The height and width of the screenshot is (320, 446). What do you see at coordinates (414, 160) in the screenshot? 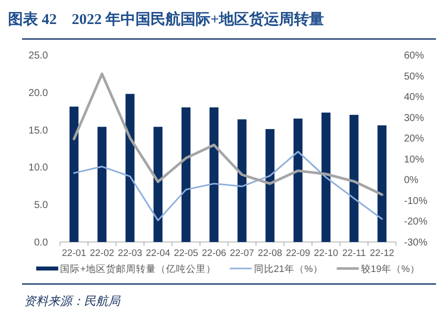
I see `y2-tick-label: 10%` at bounding box center [414, 160].